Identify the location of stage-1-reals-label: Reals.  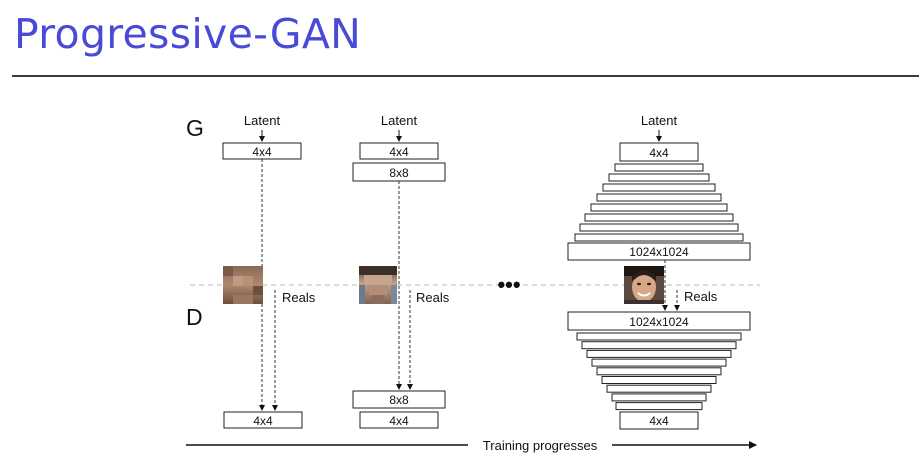
(299, 297).